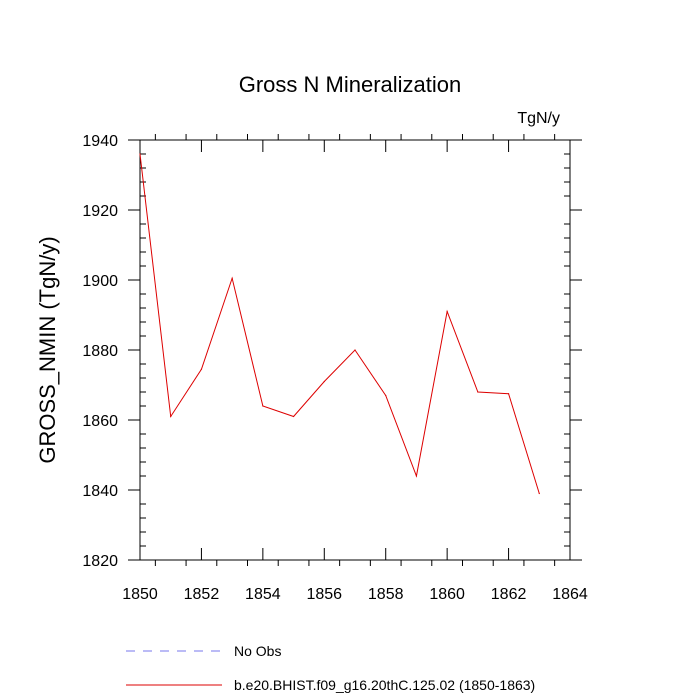  Describe the element at coordinates (350, 84) in the screenshot. I see `chart-title: Gross N Mineralization` at that location.